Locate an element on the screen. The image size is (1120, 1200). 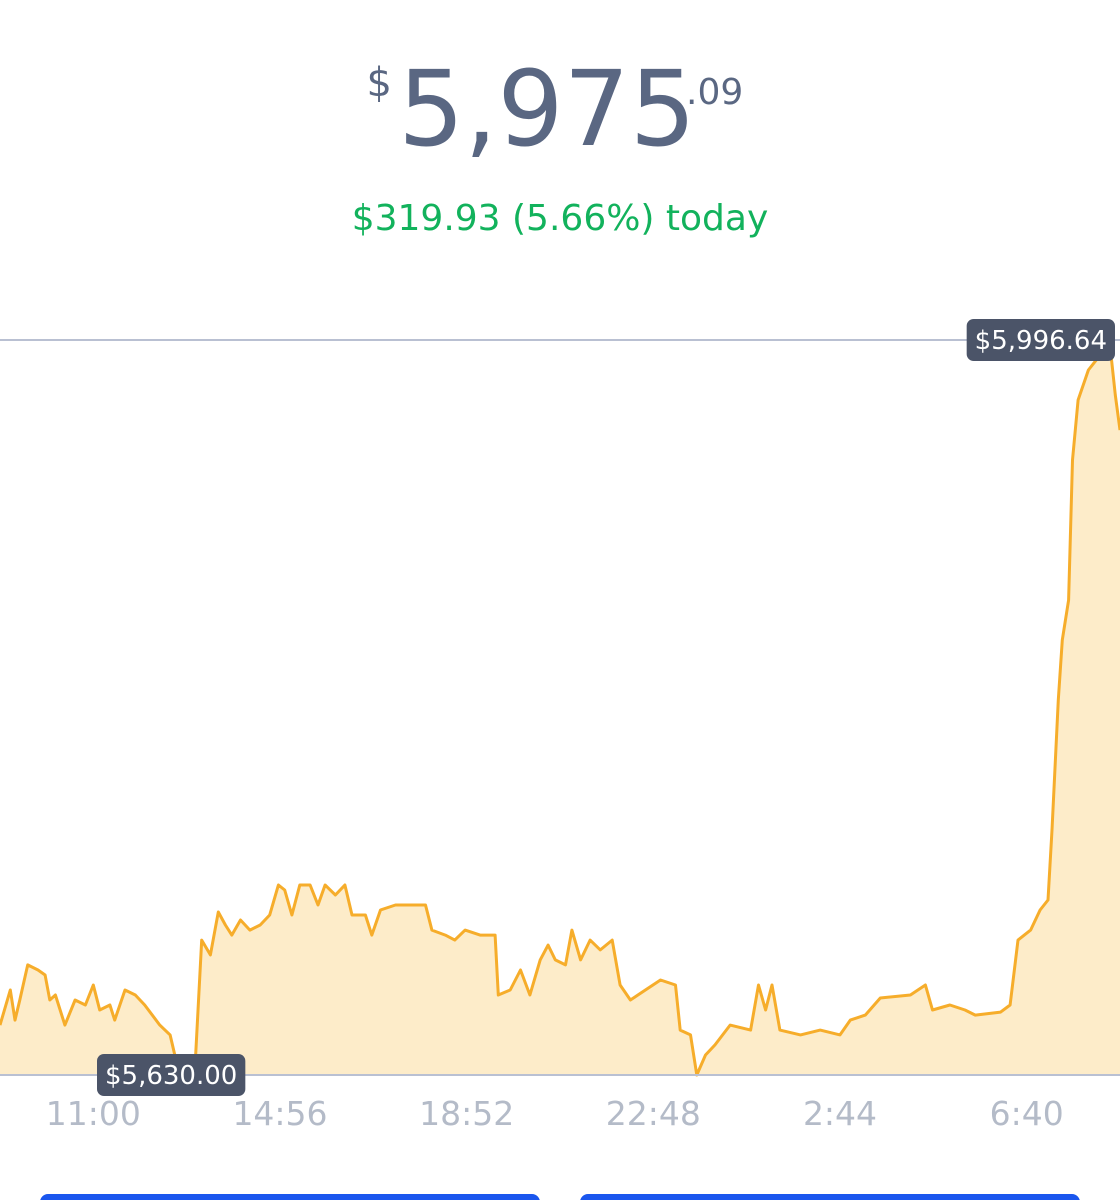
x-tick-label: 22:48 is located at coordinates (653, 1113).